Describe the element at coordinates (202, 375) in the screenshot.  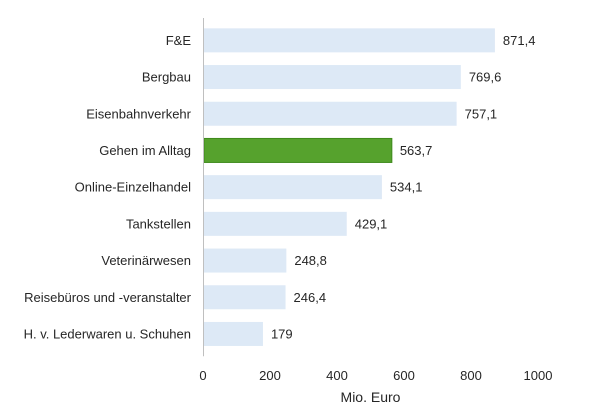
I see `x-tick-label: 0` at that location.